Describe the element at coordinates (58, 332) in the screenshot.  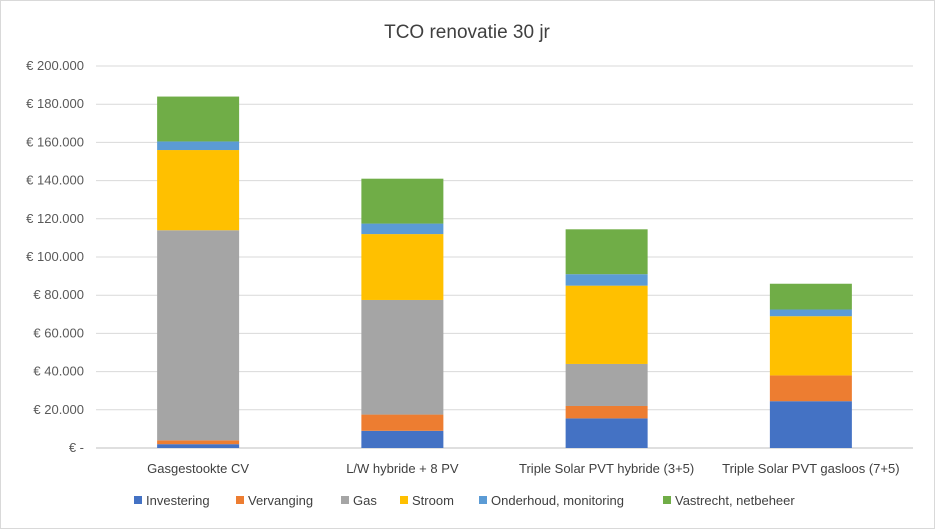
I see `y-tick-label: € 60.000` at that location.